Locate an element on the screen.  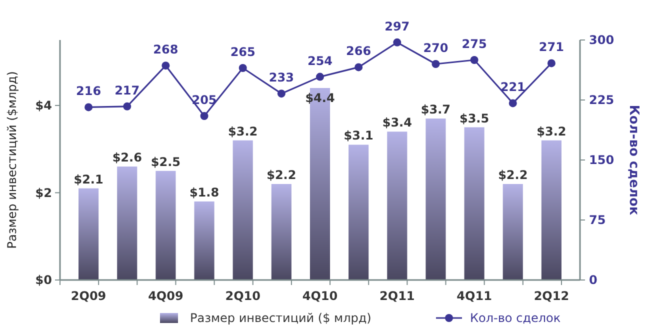
data-label: 266 is located at coordinates (359, 51).